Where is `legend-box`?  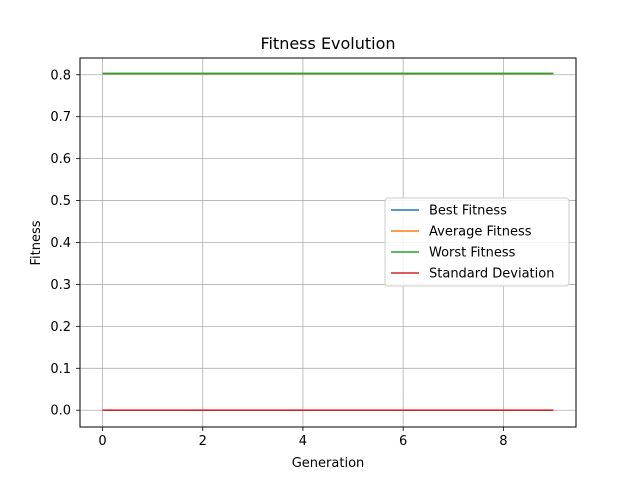
legend-box is located at coordinates (477, 242).